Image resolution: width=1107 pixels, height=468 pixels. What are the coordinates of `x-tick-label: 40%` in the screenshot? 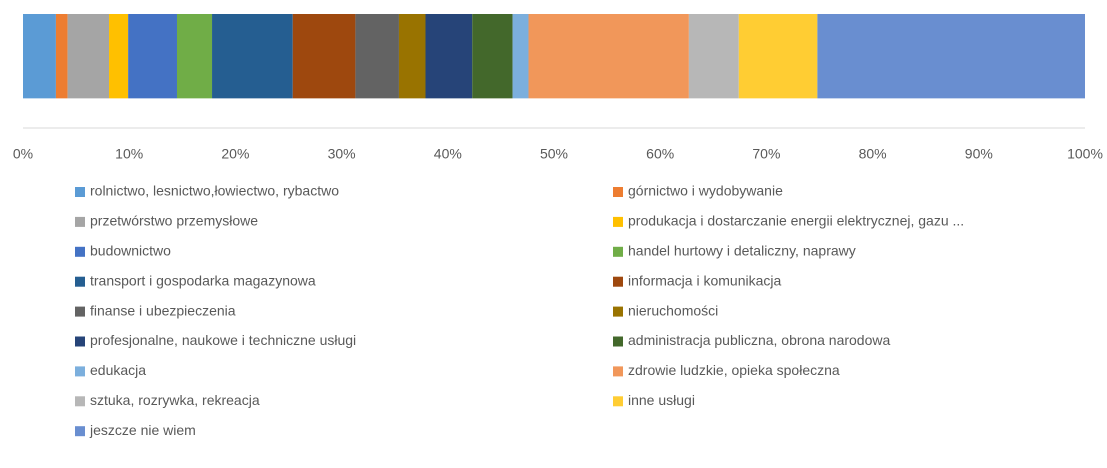 It's located at (448, 154).